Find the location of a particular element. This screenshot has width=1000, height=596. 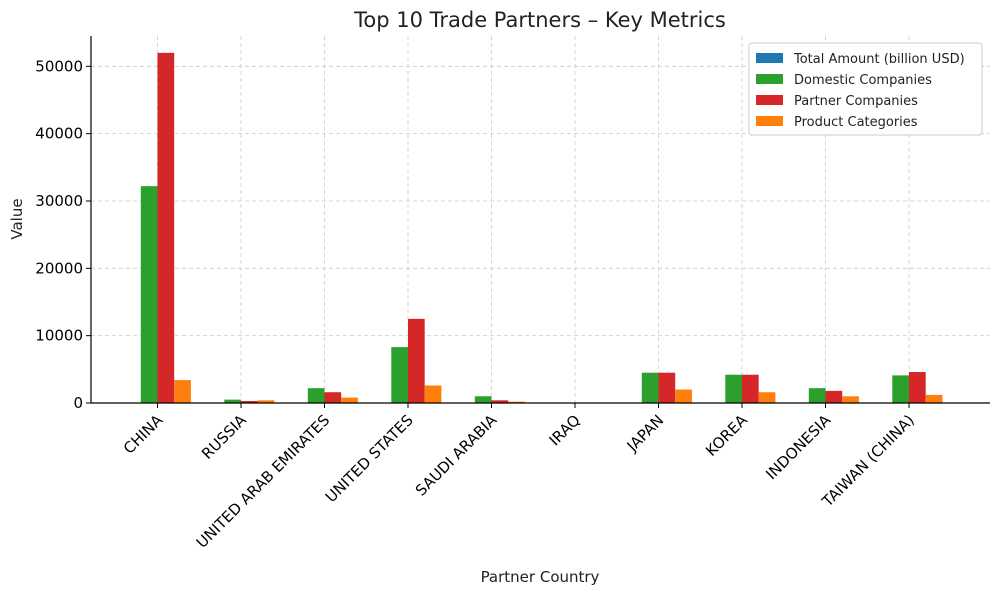

bar-partner-companies-indonesia is located at coordinates (834, 396).